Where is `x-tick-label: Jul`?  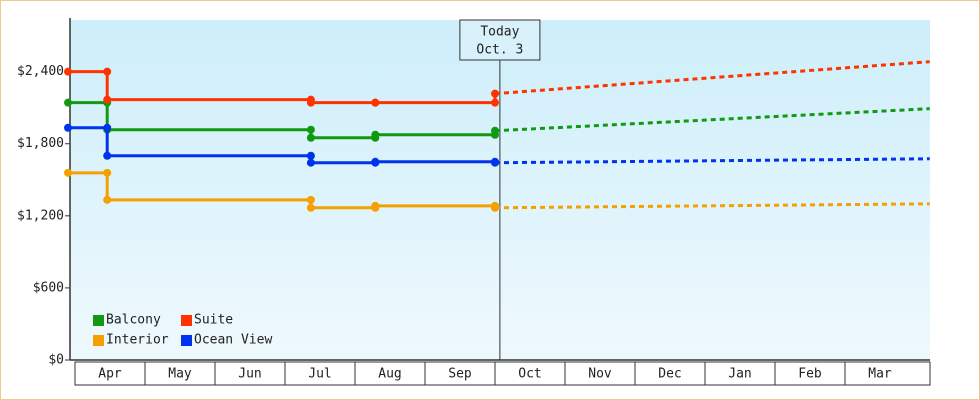 x-tick-label: Jul is located at coordinates (319, 374).